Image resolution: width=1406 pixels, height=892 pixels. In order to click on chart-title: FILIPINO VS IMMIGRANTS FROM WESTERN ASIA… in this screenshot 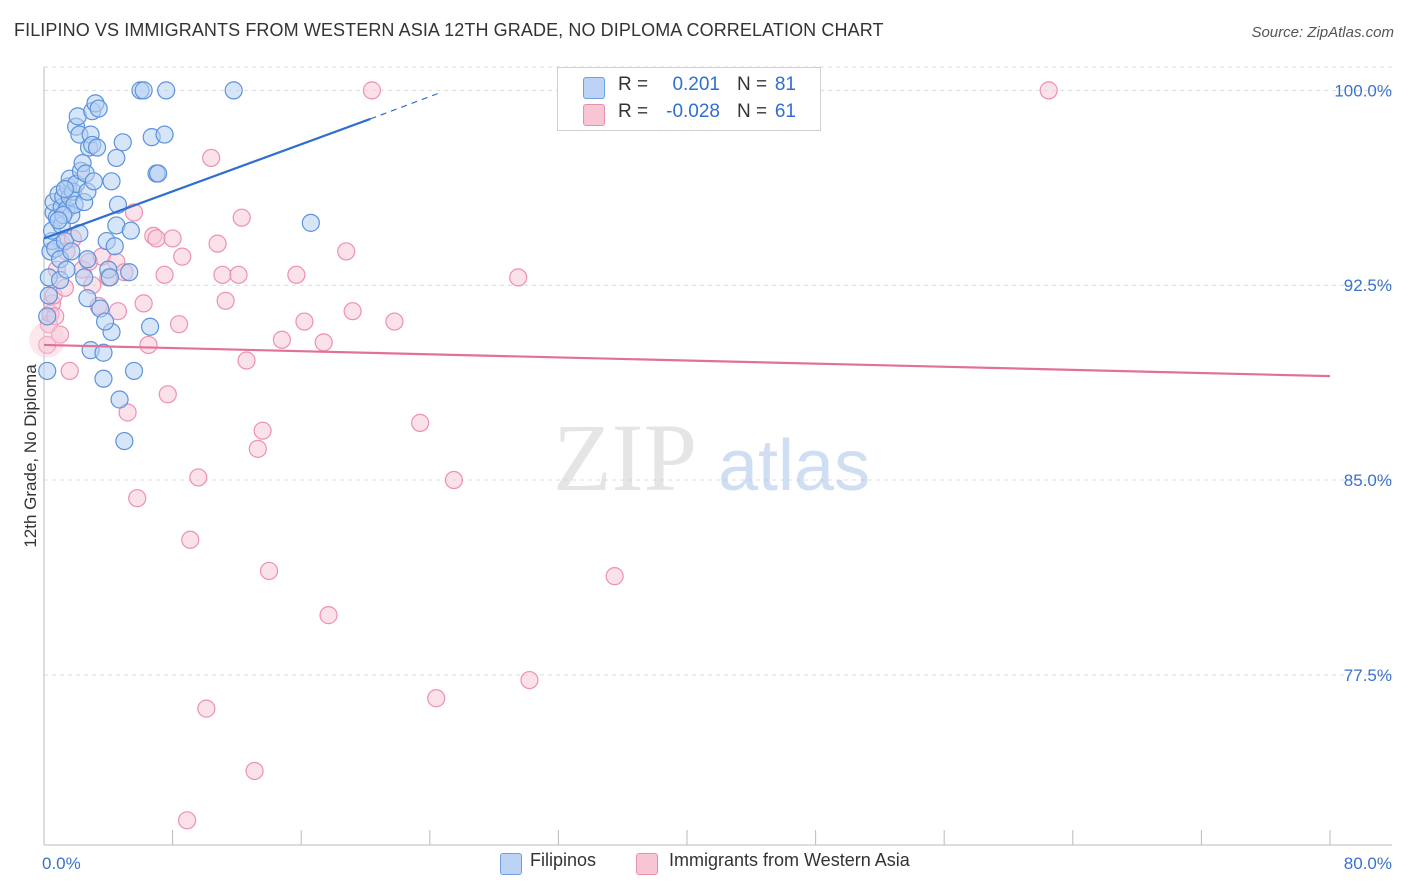, I will do `click(449, 30)`.